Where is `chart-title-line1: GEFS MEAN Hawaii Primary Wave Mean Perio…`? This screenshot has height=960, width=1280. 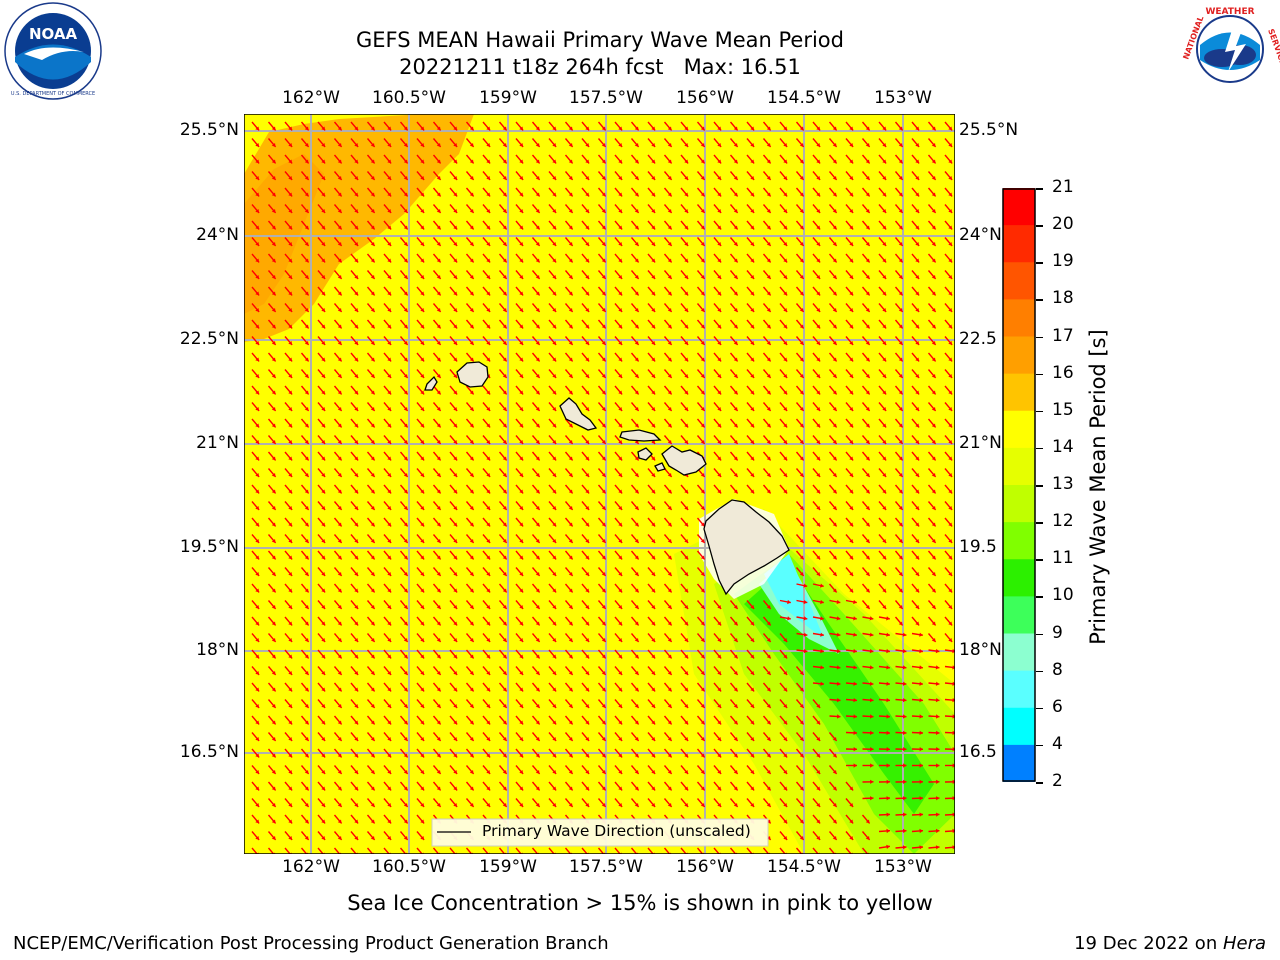
chart-title-line1: GEFS MEAN Hawaii Primary Wave Mean Perio… is located at coordinates (600, 40).